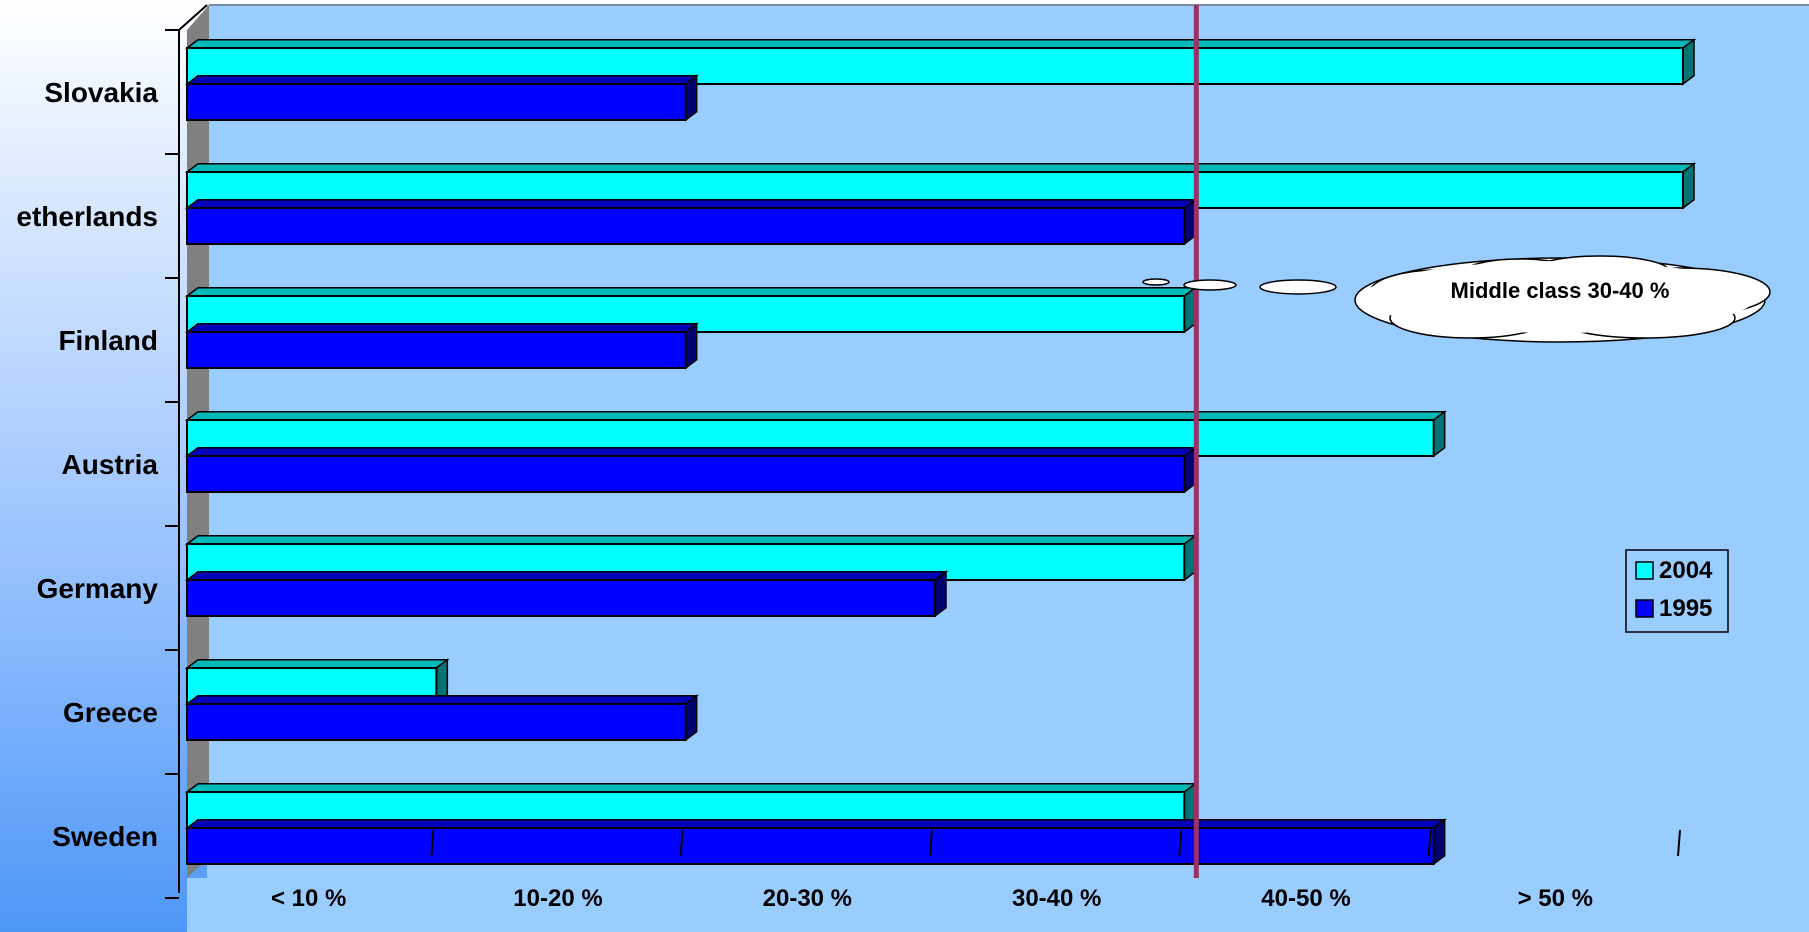 The image size is (1809, 932). Describe the element at coordinates (441, 328) in the screenshot. I see `bar-1995-finland-top` at that location.